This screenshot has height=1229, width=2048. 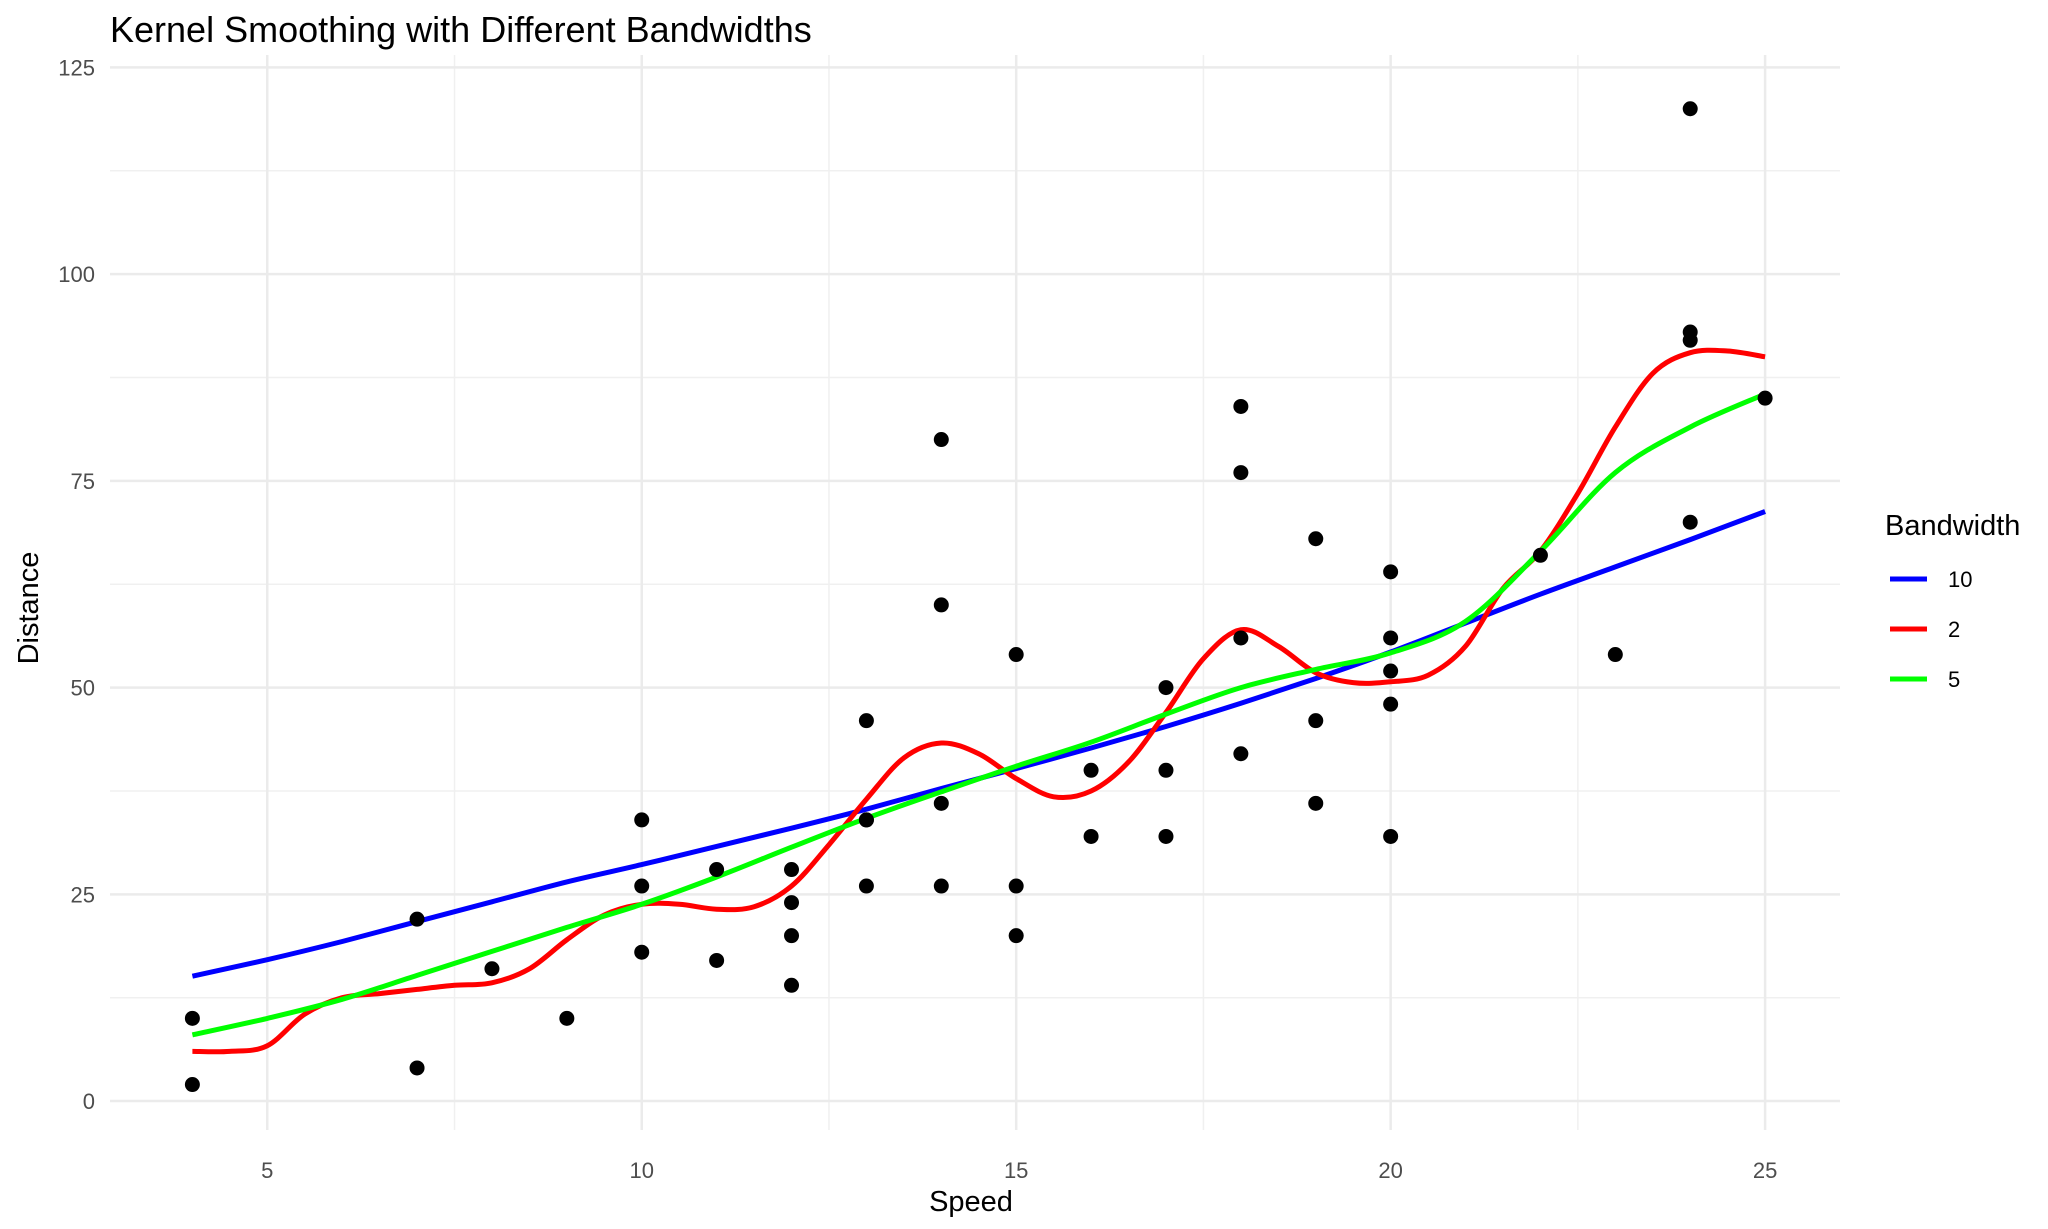 I want to click on x-tick-label: 5, so click(x=267, y=1170).